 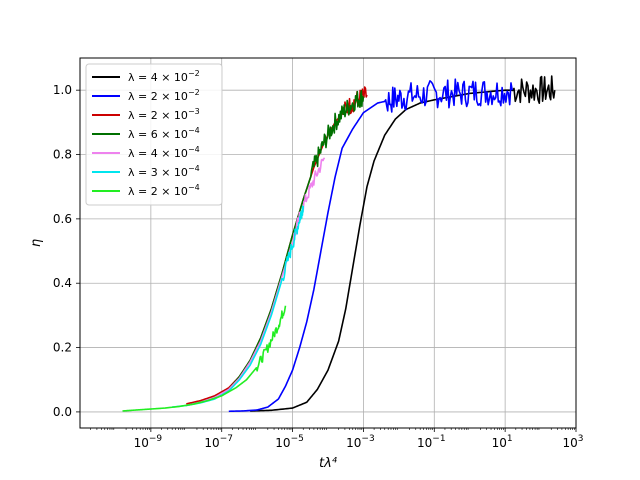 What do you see at coordinates (164, 76) in the screenshot?
I see `legend-label-1: λ = 4 × 10−2` at bounding box center [164, 76].